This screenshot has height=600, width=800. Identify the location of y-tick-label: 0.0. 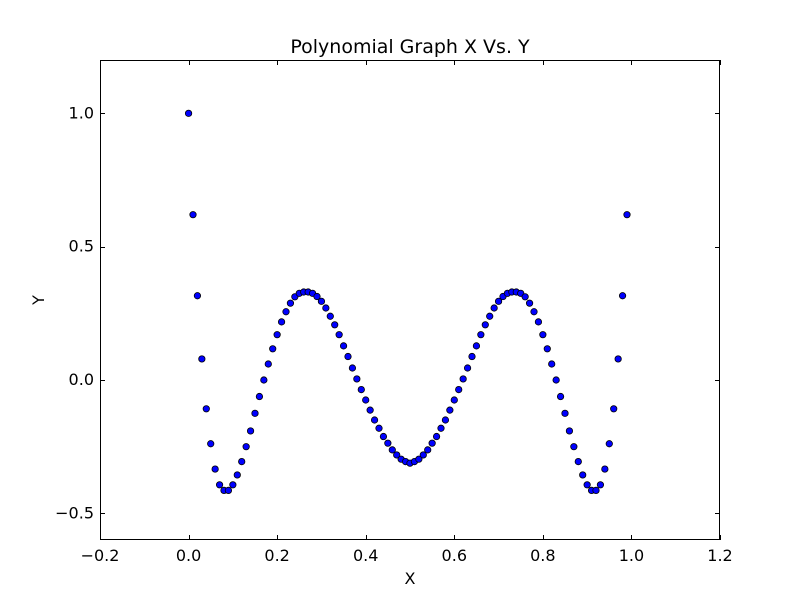
(81, 379).